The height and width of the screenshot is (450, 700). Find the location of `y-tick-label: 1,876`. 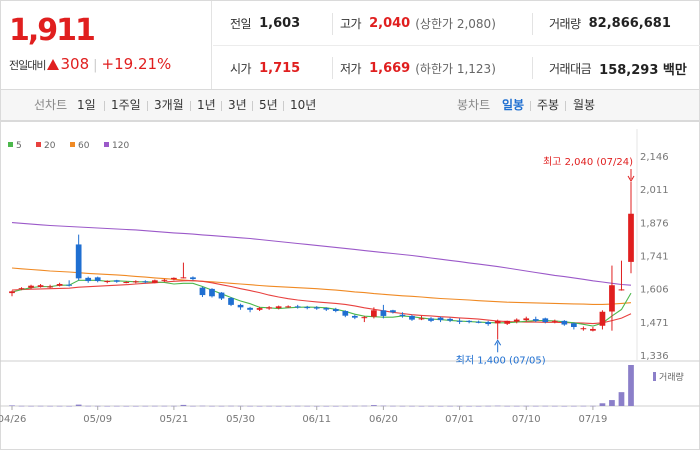

y-tick-label: 1,876 is located at coordinates (654, 223).